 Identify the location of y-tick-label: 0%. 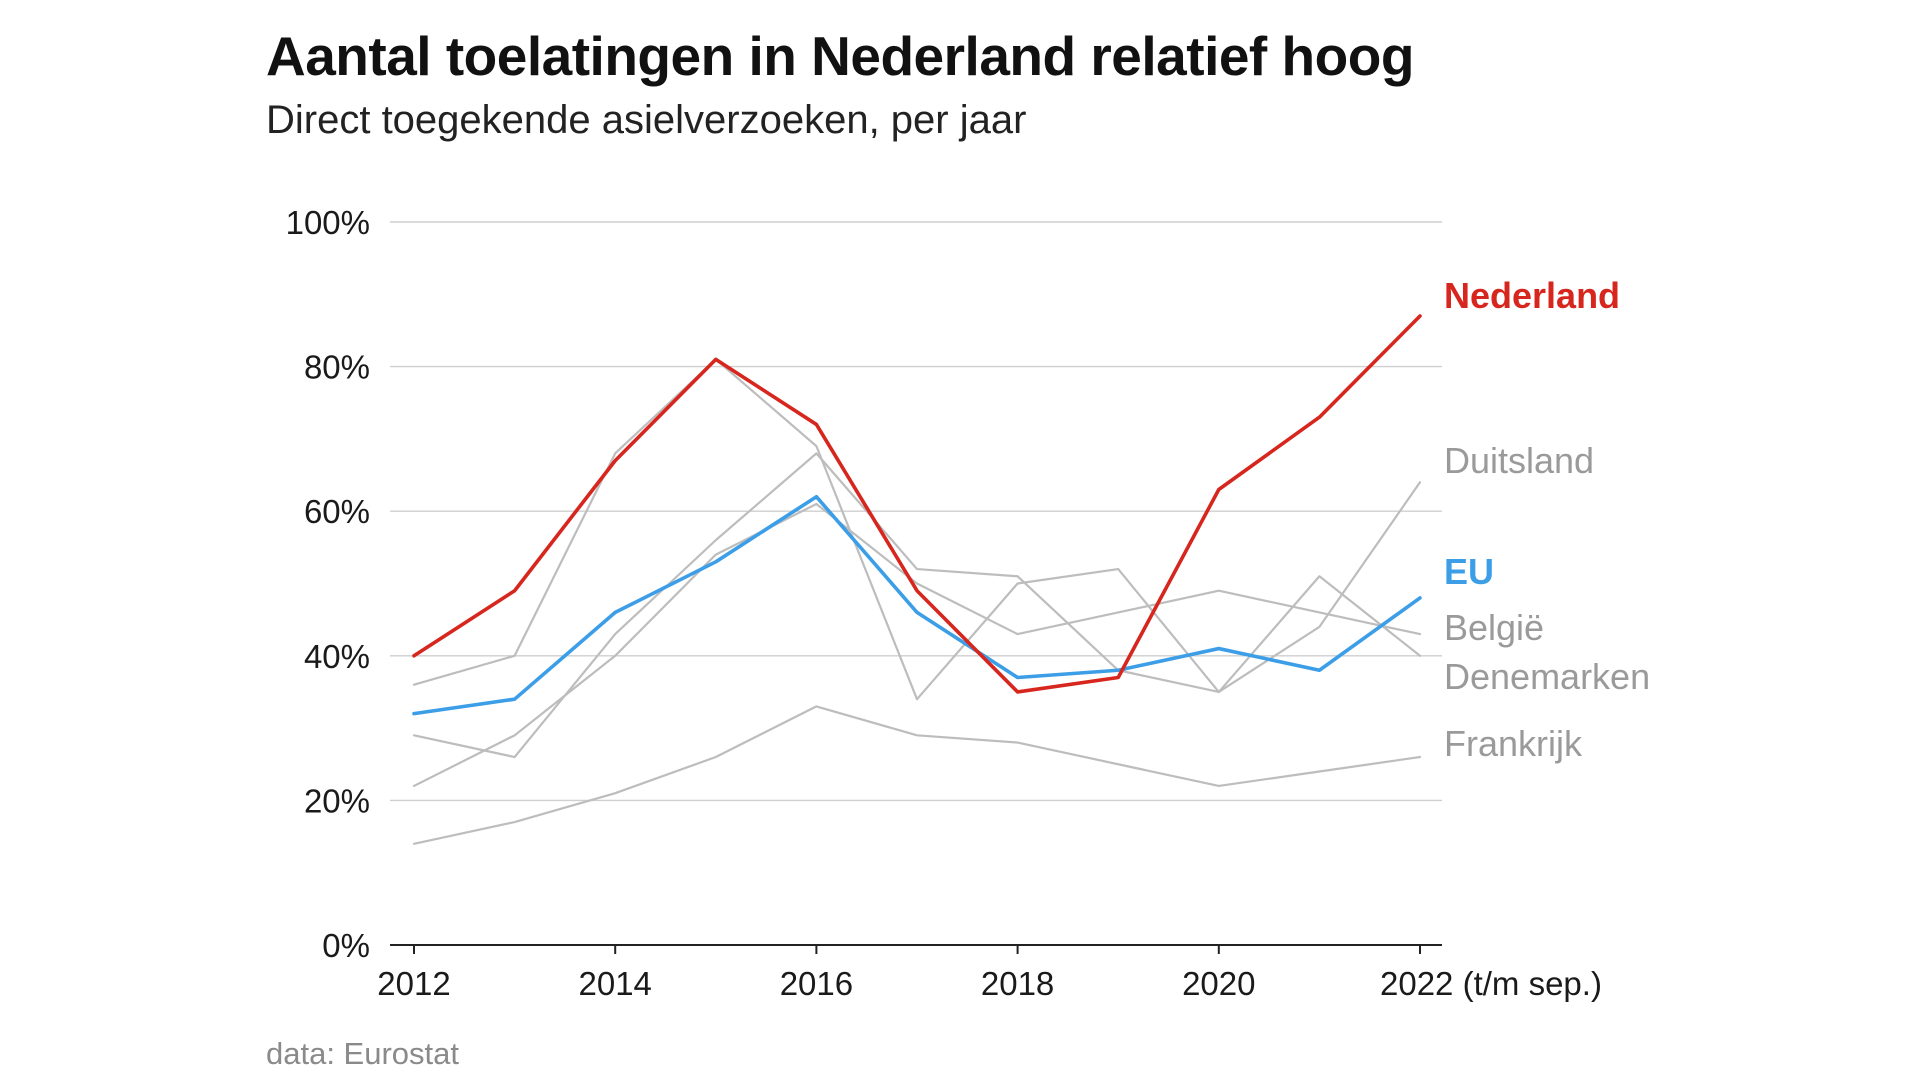
(346, 945).